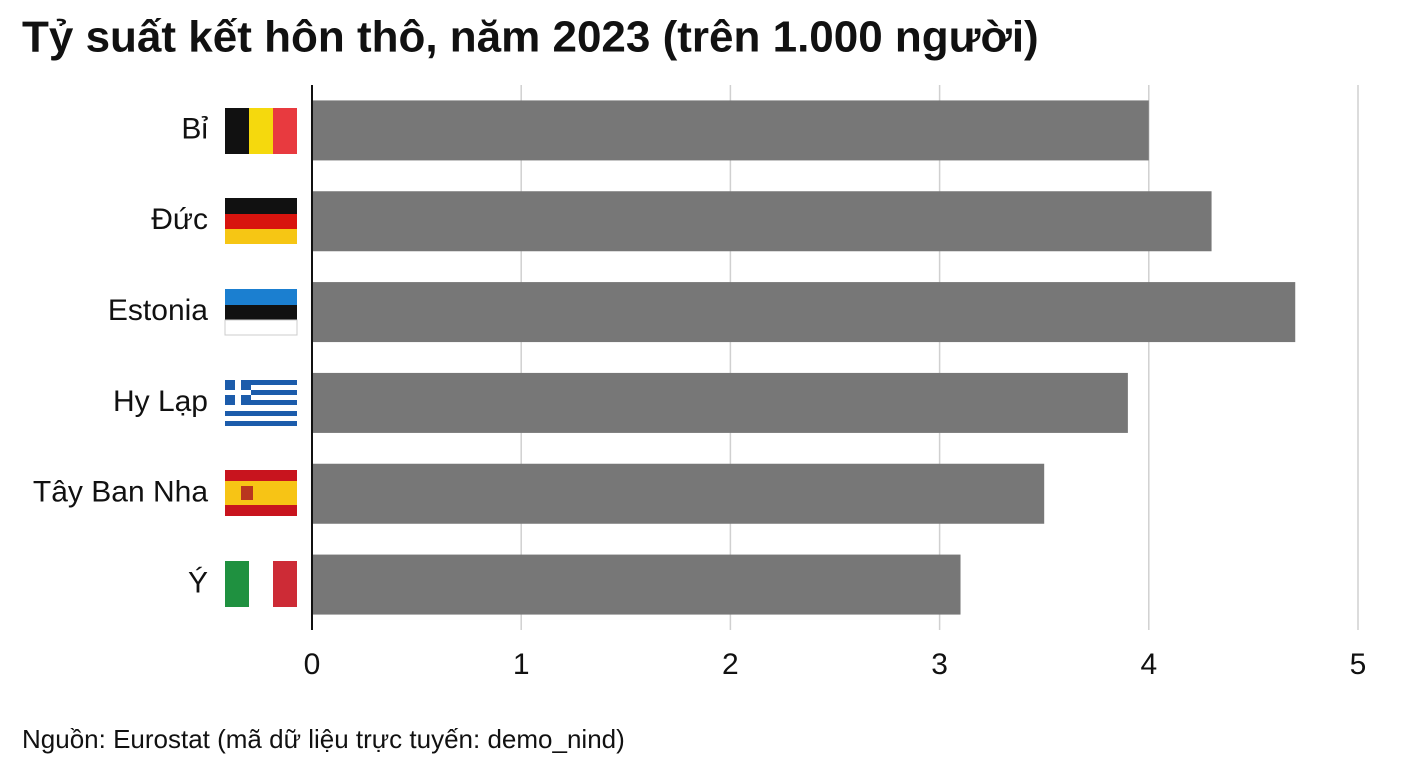 This screenshot has width=1408, height=768. What do you see at coordinates (261, 403) in the screenshot?
I see `flag-greece` at bounding box center [261, 403].